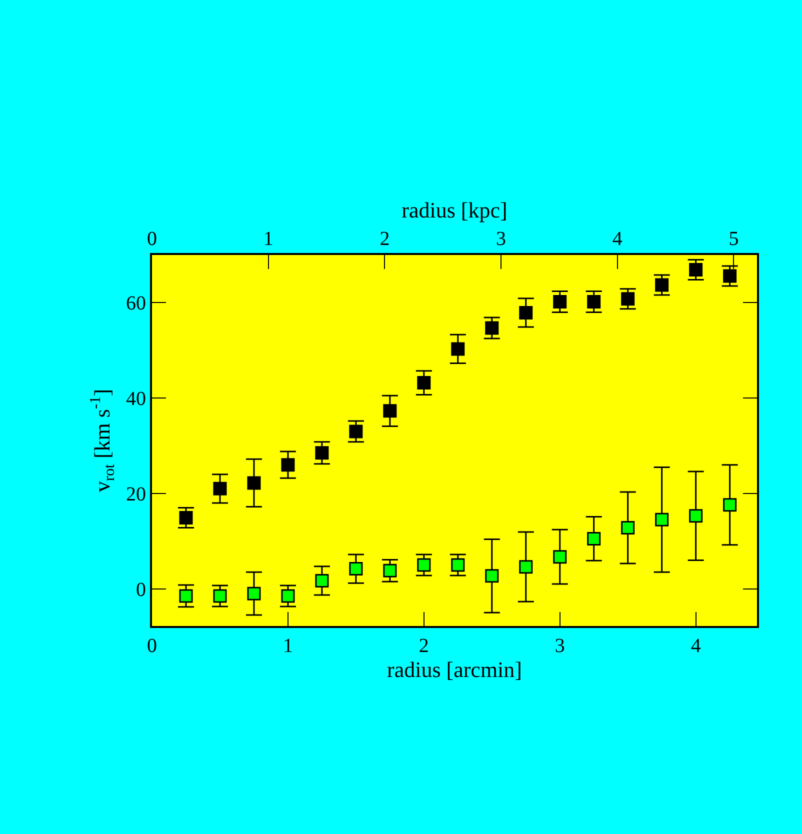 The width and height of the screenshot is (802, 834). Describe the element at coordinates (455, 209) in the screenshot. I see `x2-axis-title: radius [kpc]` at that location.